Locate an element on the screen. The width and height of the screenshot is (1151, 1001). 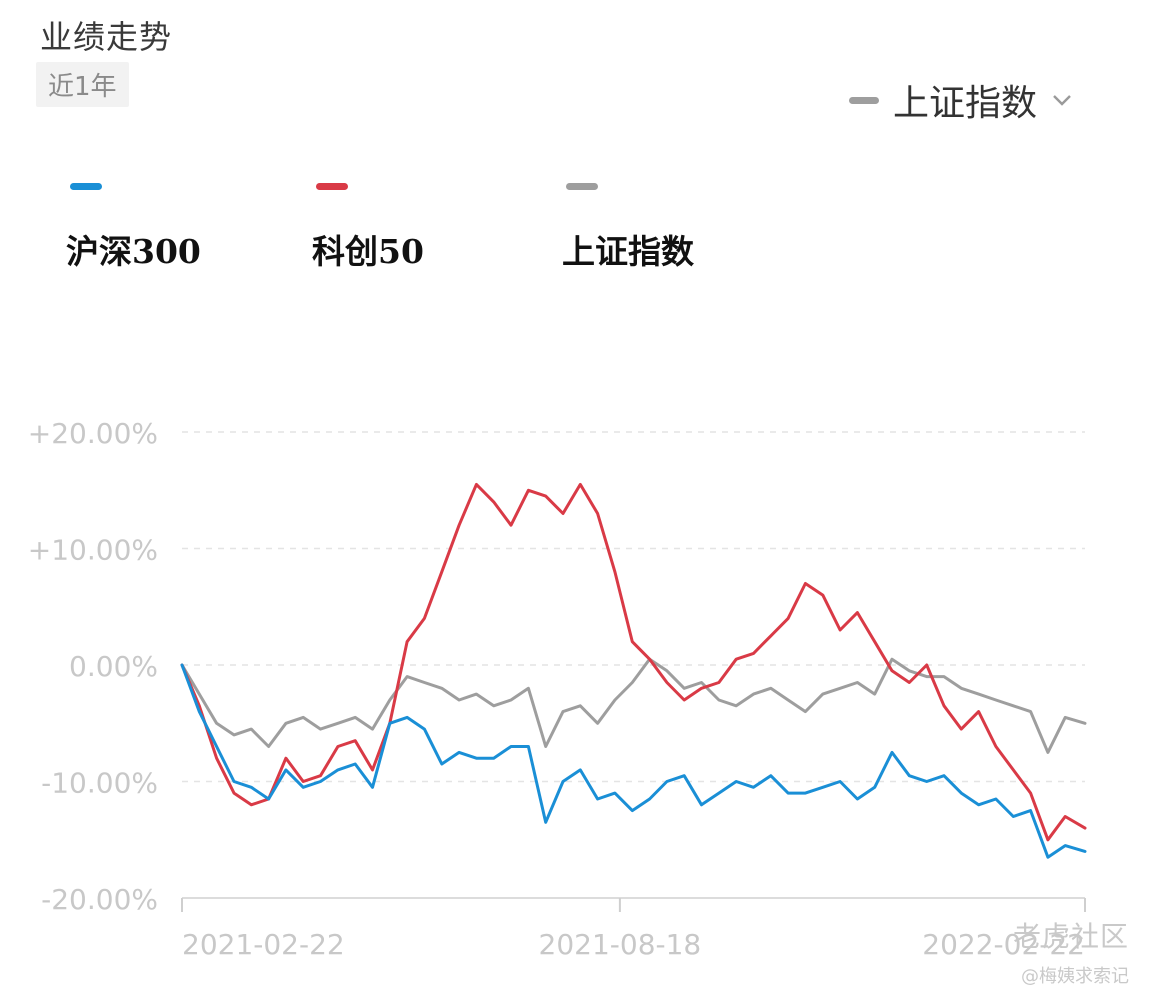
legend-item-hs300: 沪深300 is located at coordinates (133, 227).